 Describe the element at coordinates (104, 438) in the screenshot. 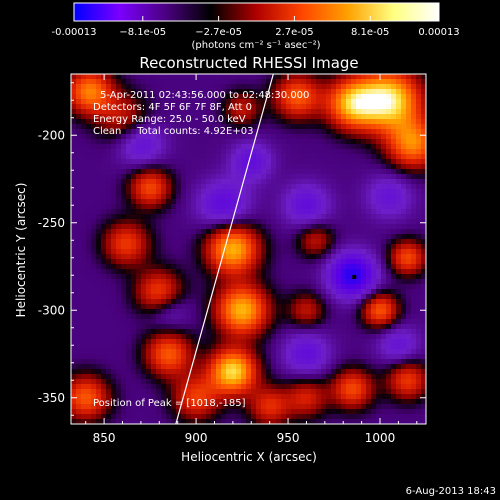

I see `x-tick-label: 850` at that location.